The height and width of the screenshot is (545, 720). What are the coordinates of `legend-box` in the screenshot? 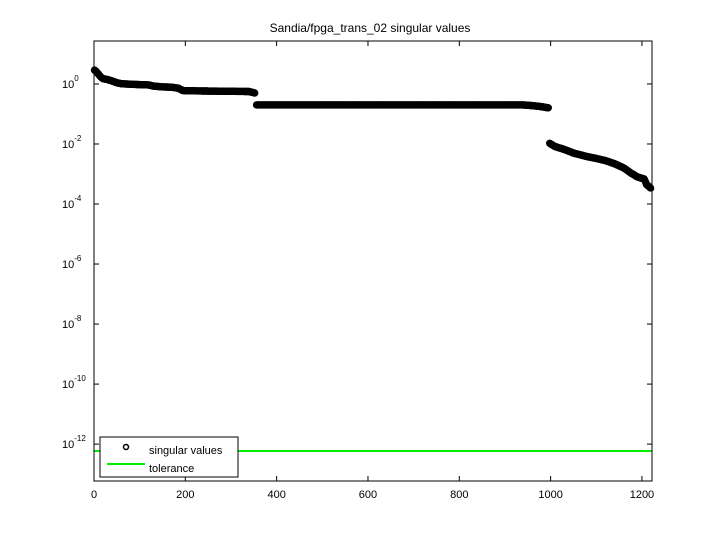 It's located at (169, 457).